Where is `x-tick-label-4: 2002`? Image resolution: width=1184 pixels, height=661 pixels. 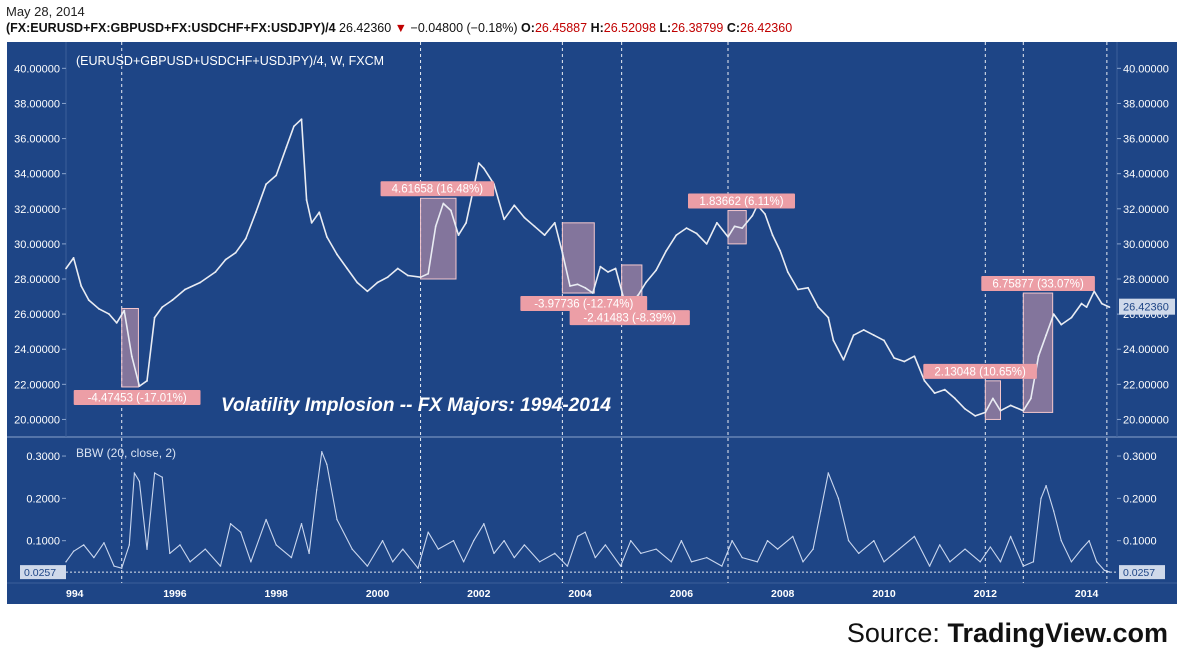 x-tick-label-4: 2002 is located at coordinates (479, 594).